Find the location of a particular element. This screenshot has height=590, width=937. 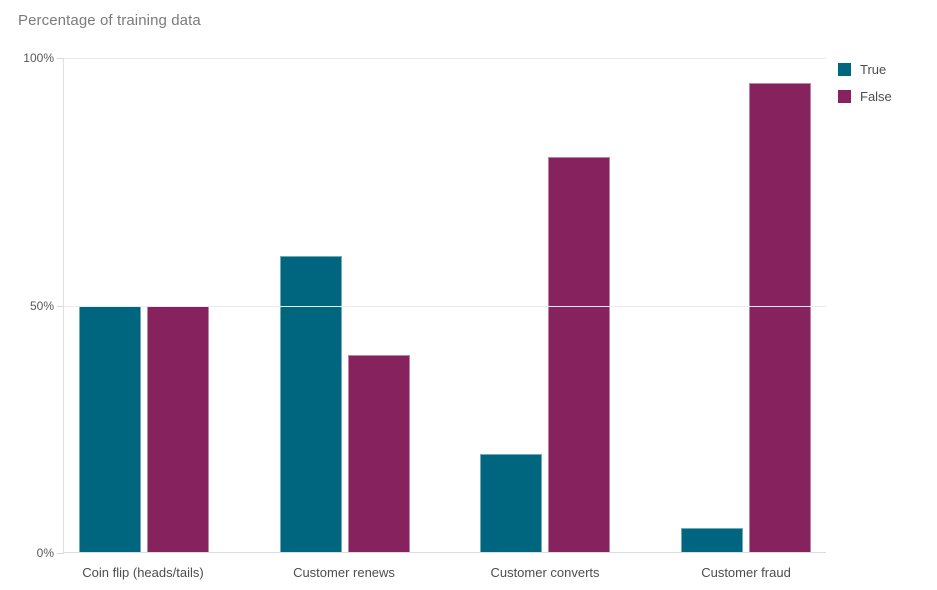

legend-label-false: False is located at coordinates (876, 96).